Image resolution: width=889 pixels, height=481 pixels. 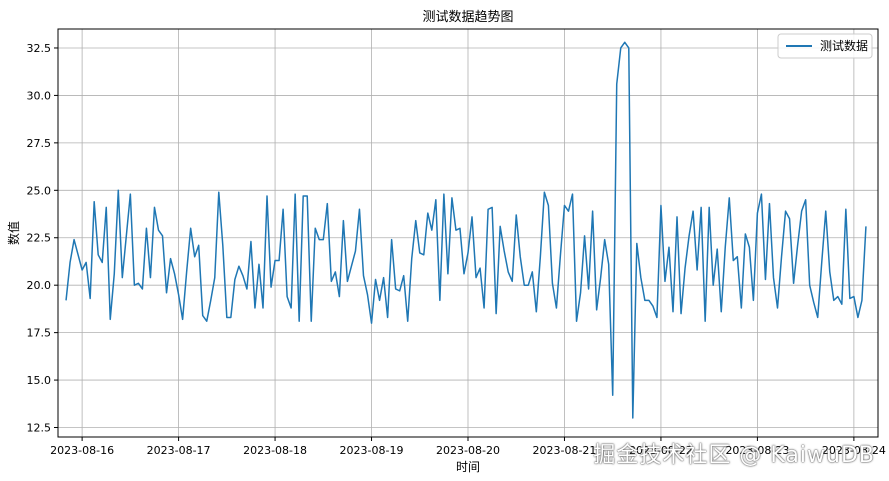 I want to click on x-tick-label: 2023-08-18, so click(x=275, y=450).